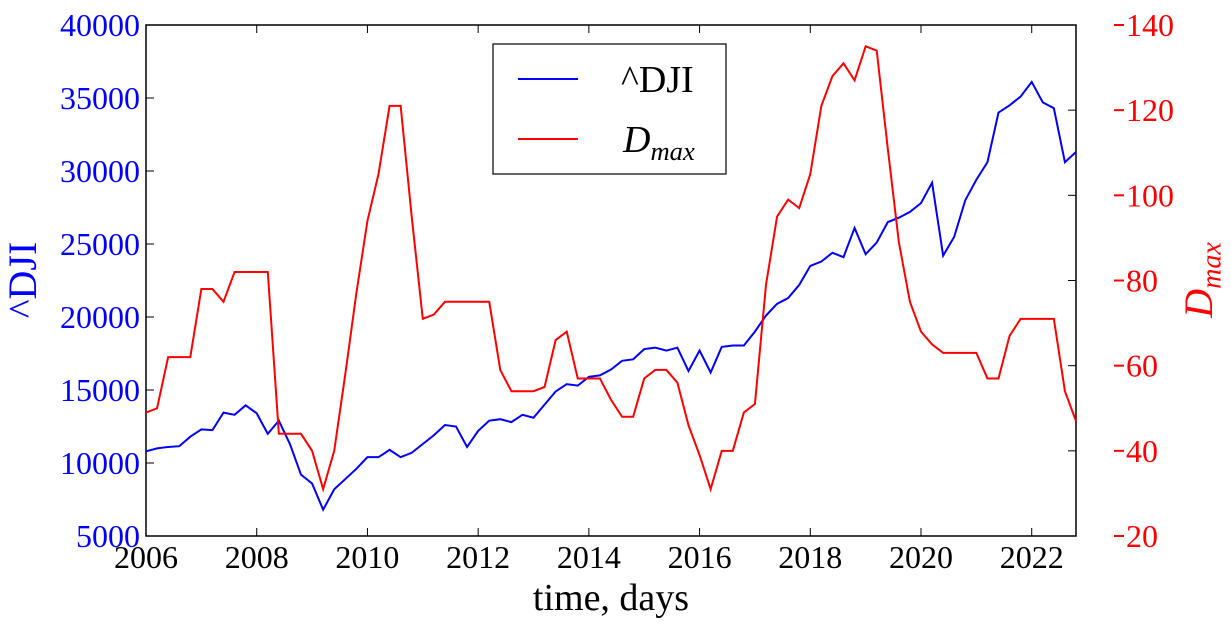 The height and width of the screenshot is (632, 1231). What do you see at coordinates (810, 557) in the screenshot?
I see `x-tick-label: 2018` at bounding box center [810, 557].